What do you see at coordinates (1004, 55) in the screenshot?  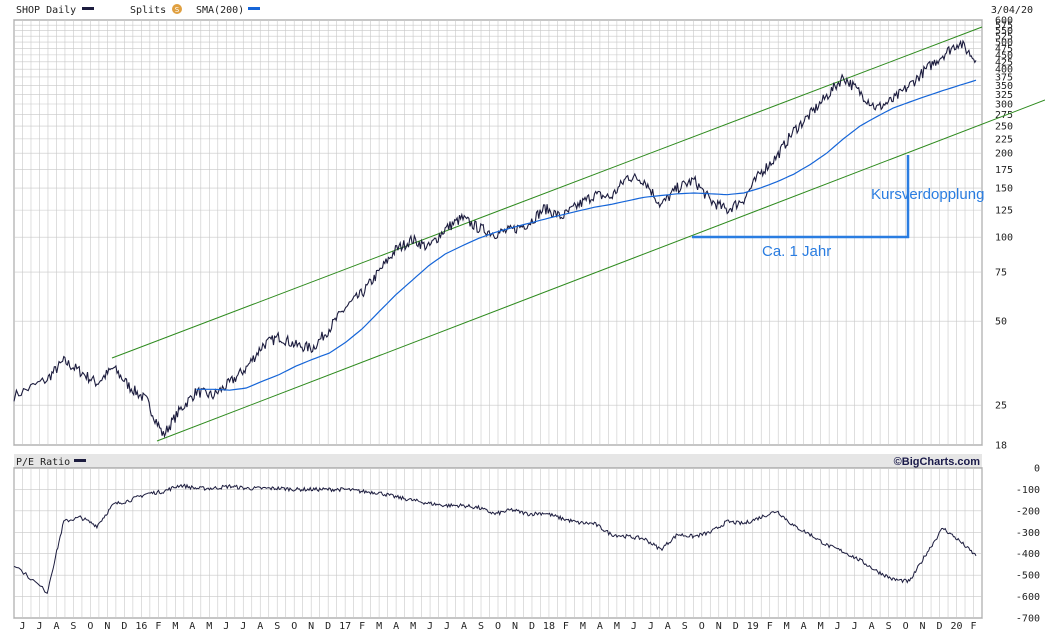 I see `y-tick-label: 450` at bounding box center [1004, 55].